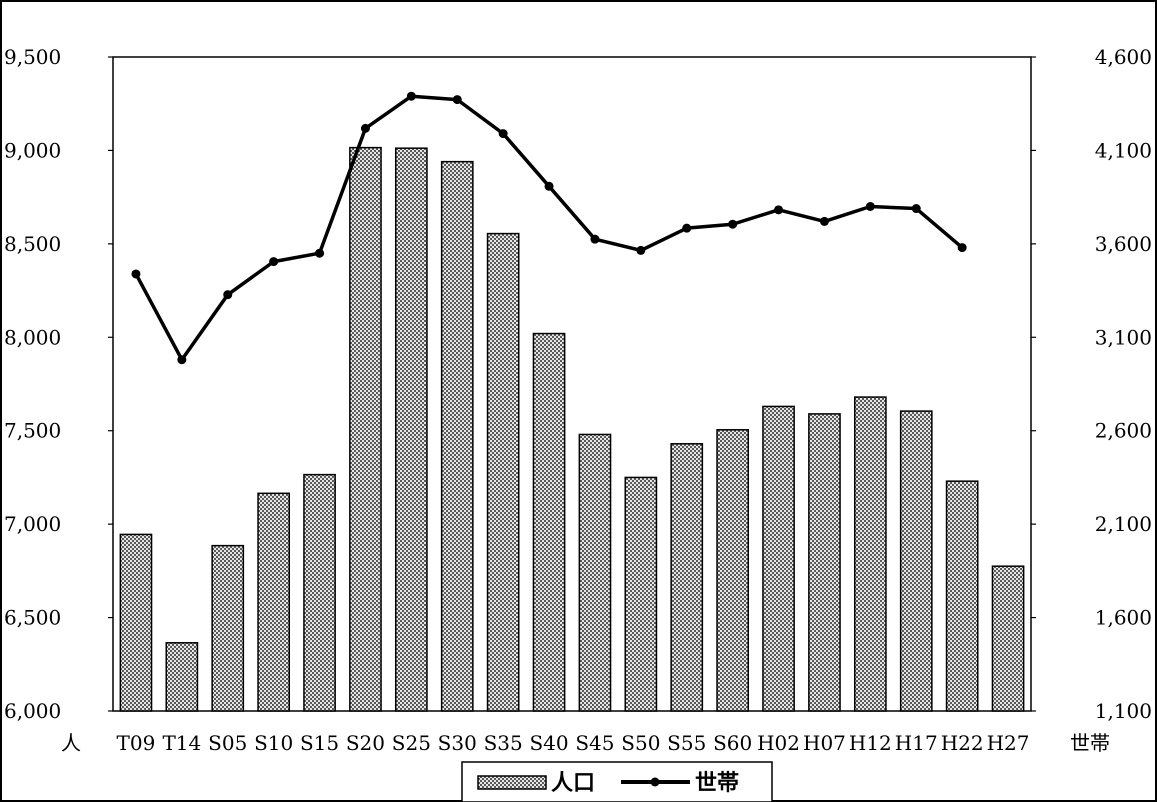 The height and width of the screenshot is (802, 1157). Describe the element at coordinates (32, 150) in the screenshot. I see `left-tick-label: 9,000` at that location.